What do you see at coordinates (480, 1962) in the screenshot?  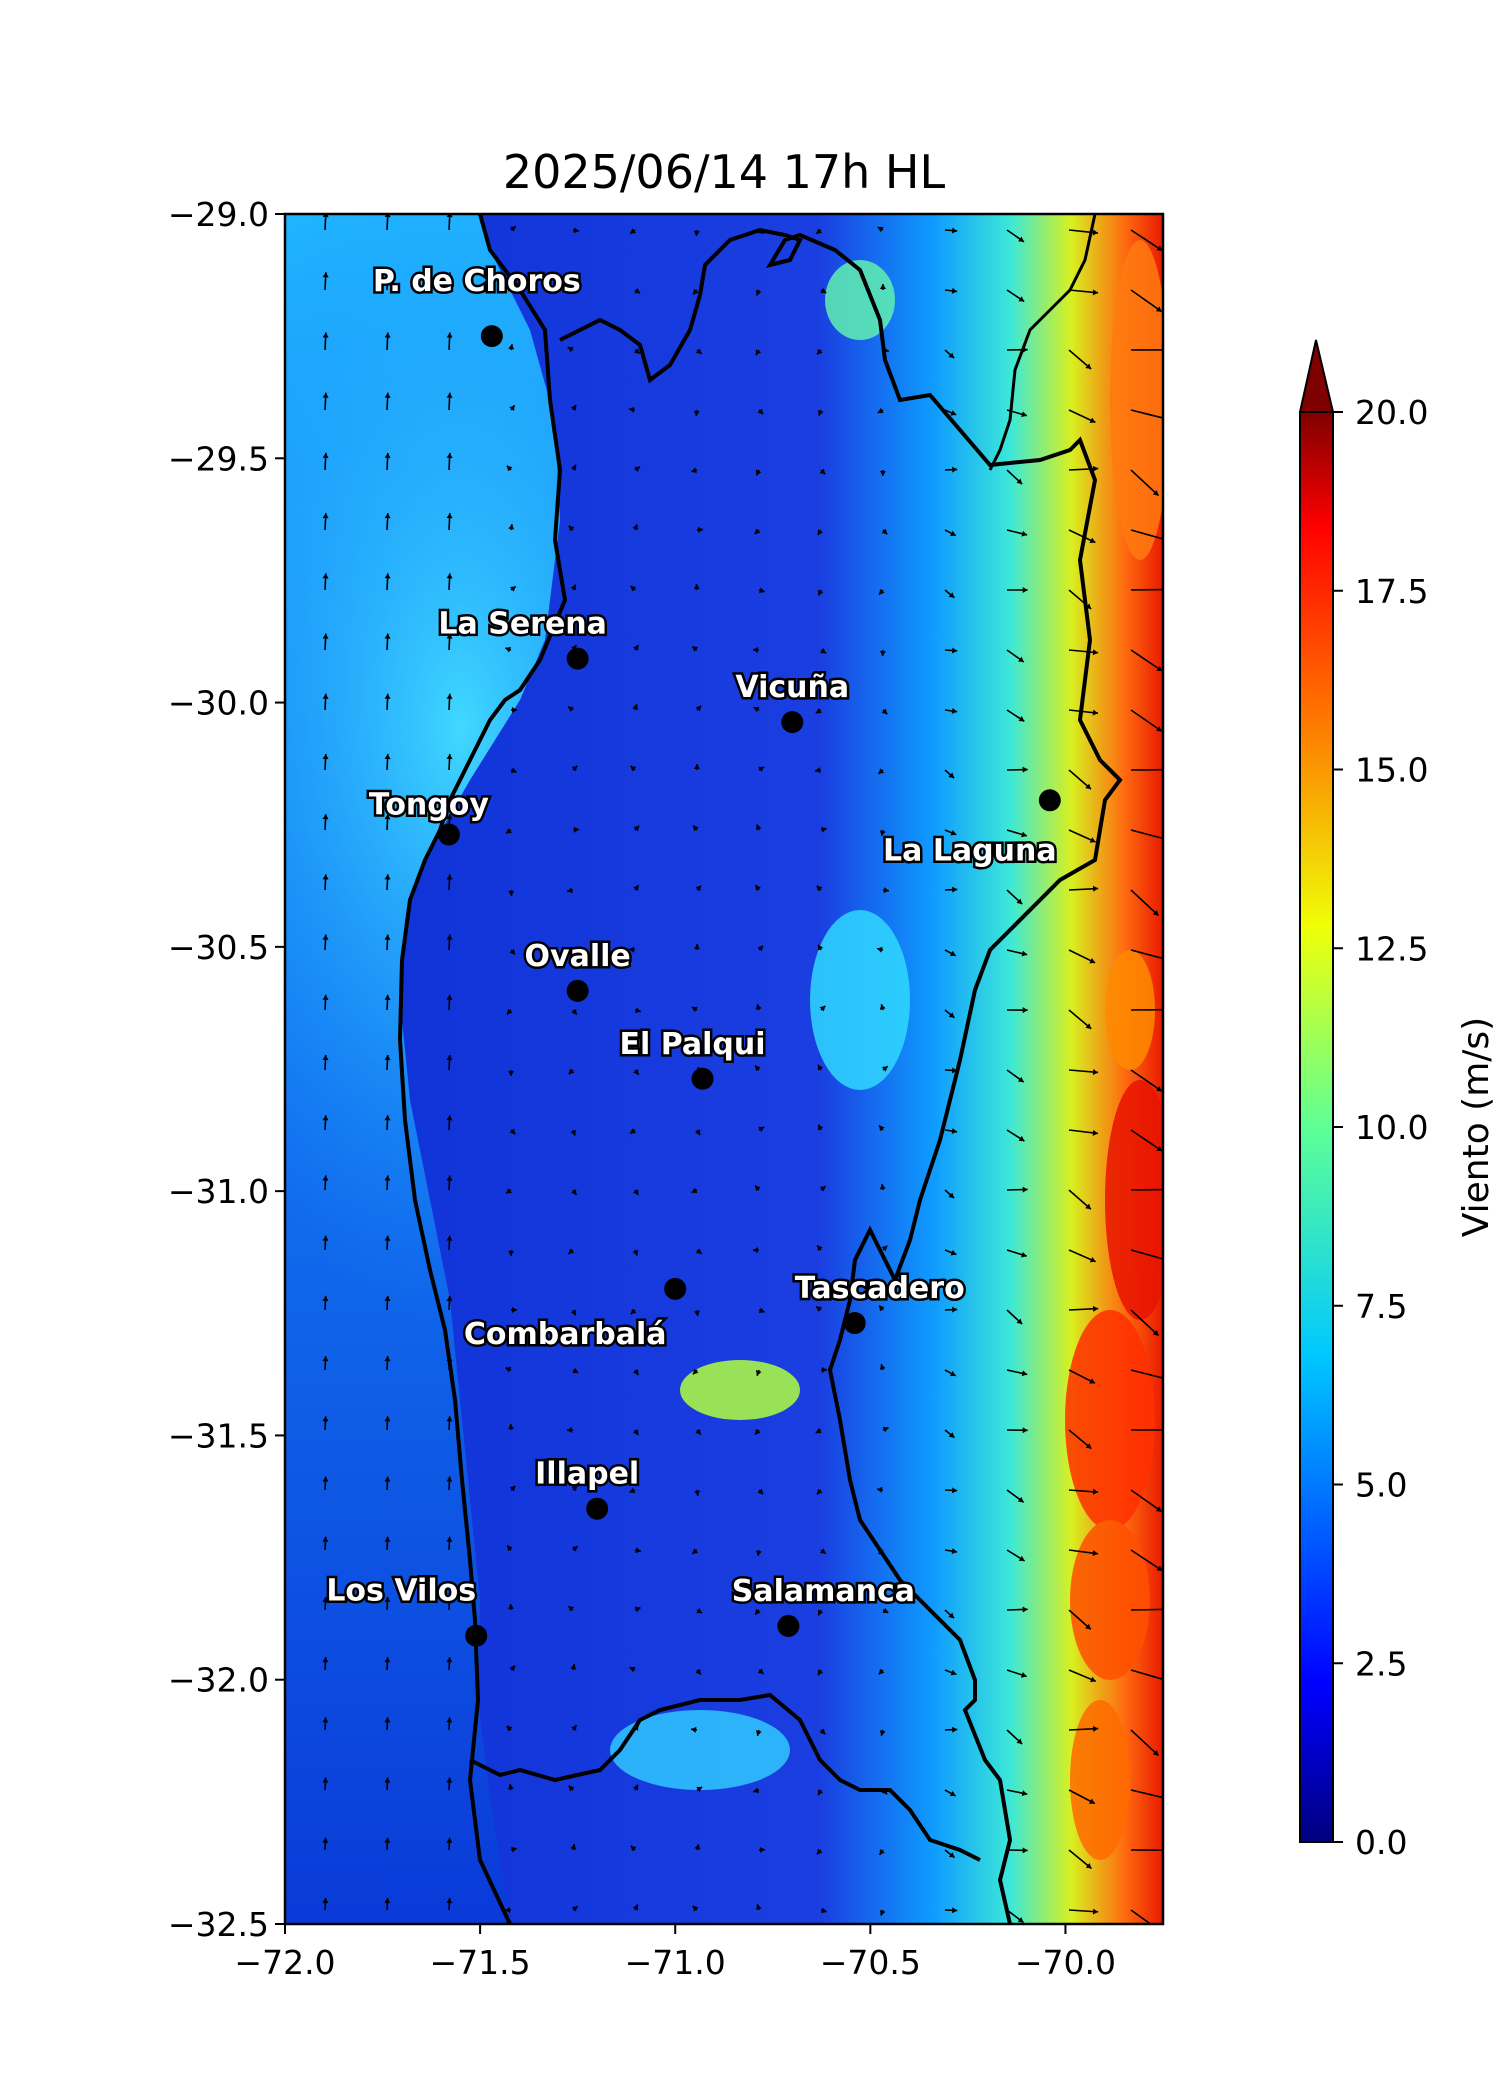 I see `x-tick-label: −71.5` at bounding box center [480, 1962].